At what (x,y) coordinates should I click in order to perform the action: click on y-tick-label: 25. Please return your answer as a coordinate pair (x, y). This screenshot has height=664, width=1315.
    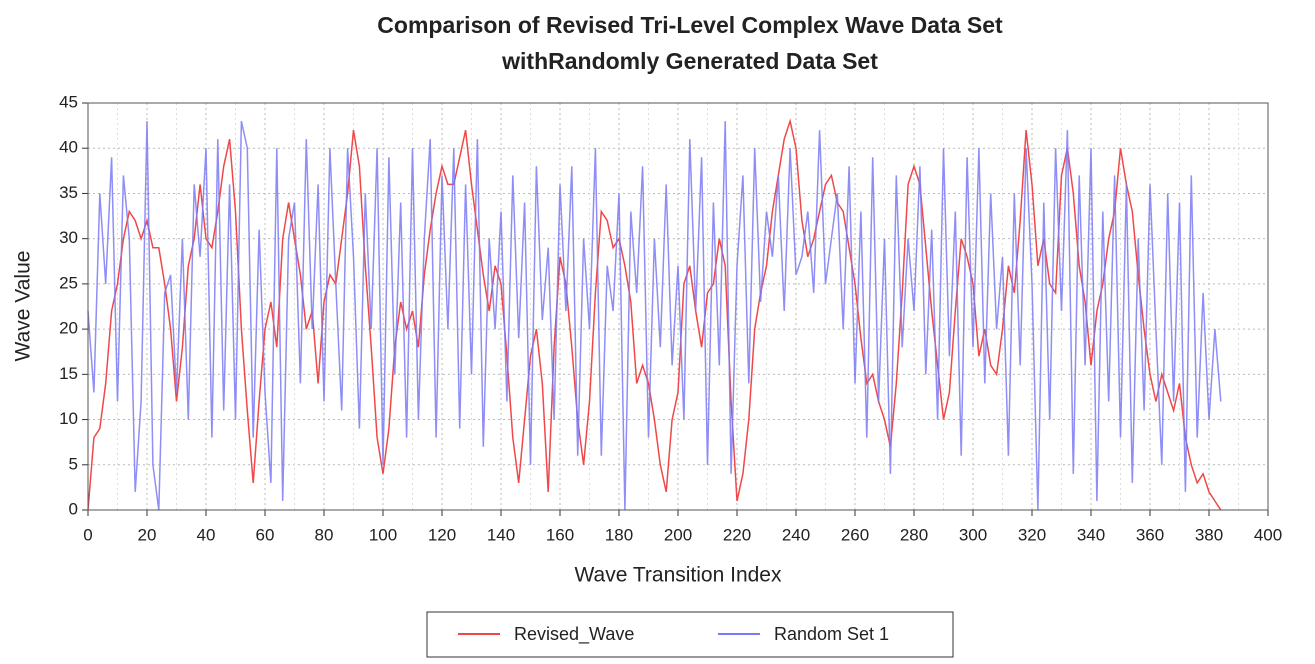
    Looking at the image, I should click on (68, 282).